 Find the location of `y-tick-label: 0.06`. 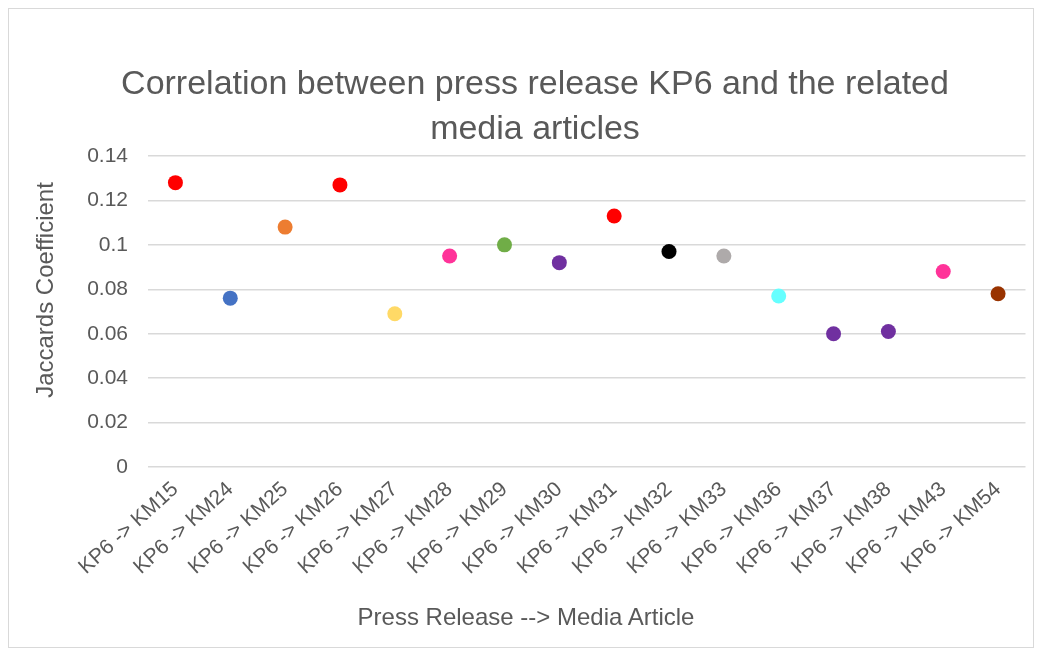

y-tick-label: 0.06 is located at coordinates (107, 332).